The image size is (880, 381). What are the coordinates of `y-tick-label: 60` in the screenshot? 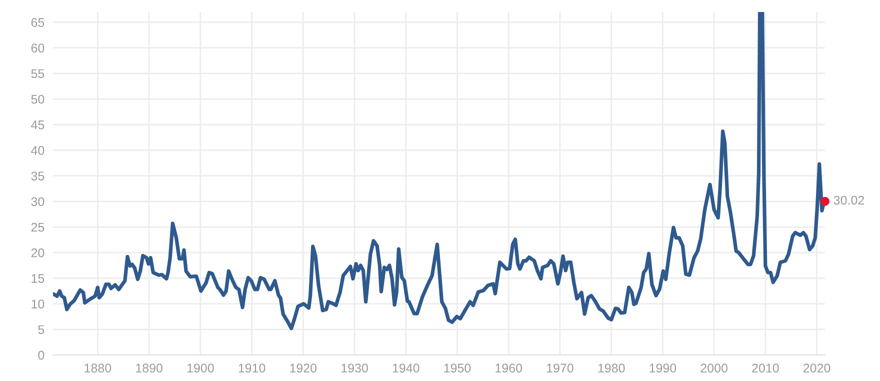 It's located at (37, 48).